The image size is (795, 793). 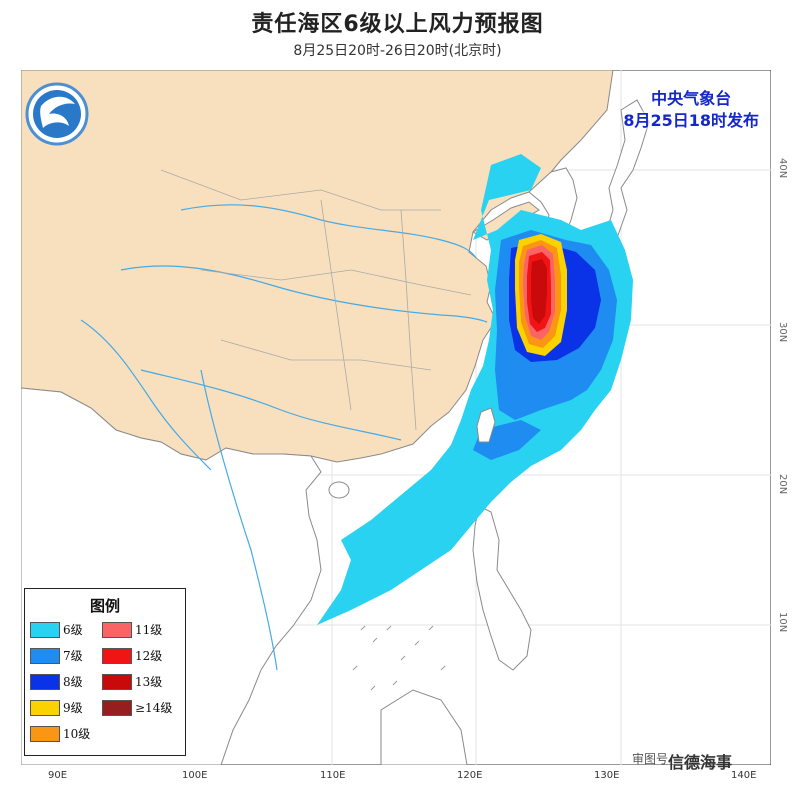 I want to click on lon-label-140e: 140E, so click(x=744, y=775).